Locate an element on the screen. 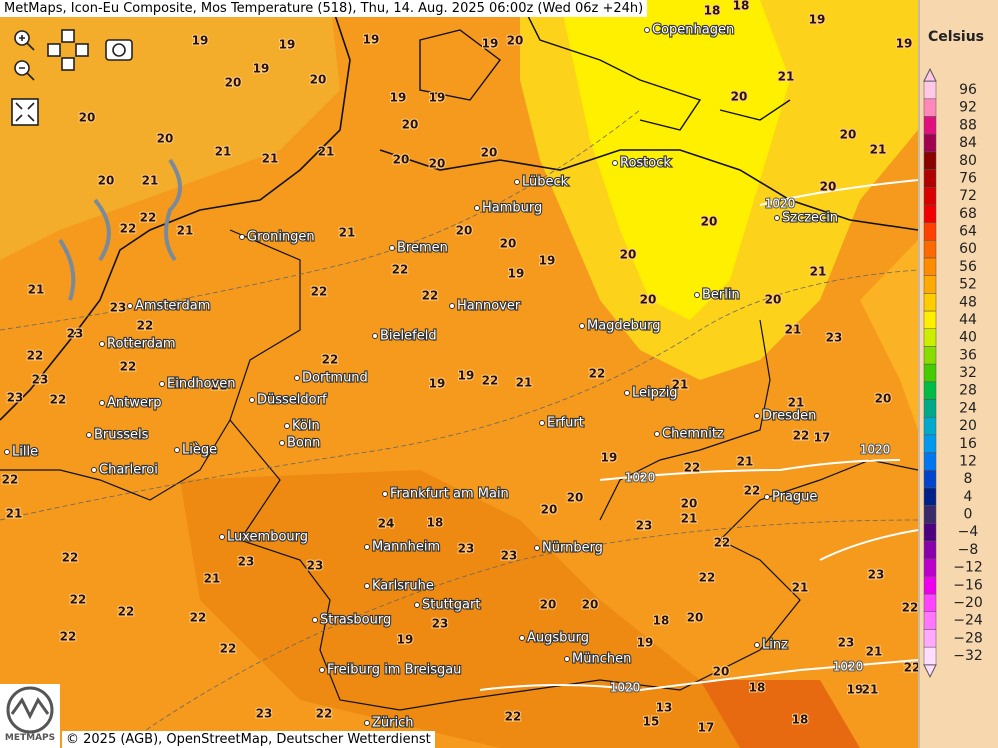 Image resolution: width=998 pixels, height=748 pixels. legend-label: 52 is located at coordinates (968, 285).